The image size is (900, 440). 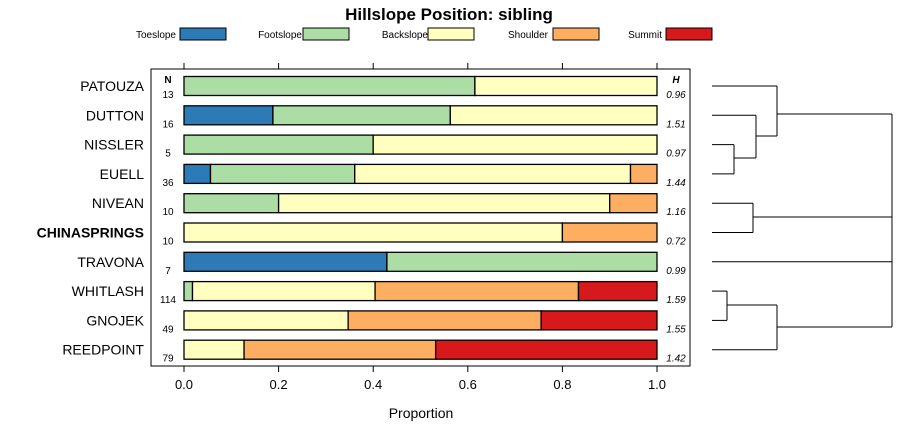 I want to click on chart-title: Hillslope Position: sibling, so click(x=449, y=14).